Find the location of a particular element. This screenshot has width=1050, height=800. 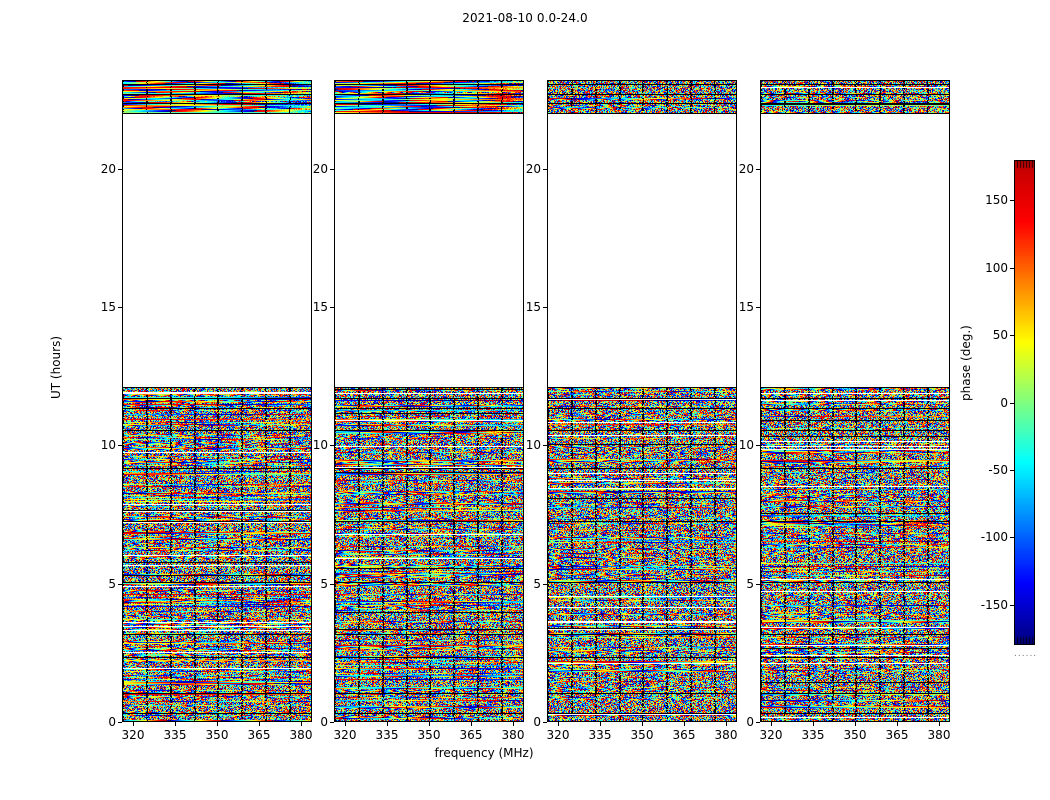

colorbar-tick-label: 150 is located at coordinates (996, 200).